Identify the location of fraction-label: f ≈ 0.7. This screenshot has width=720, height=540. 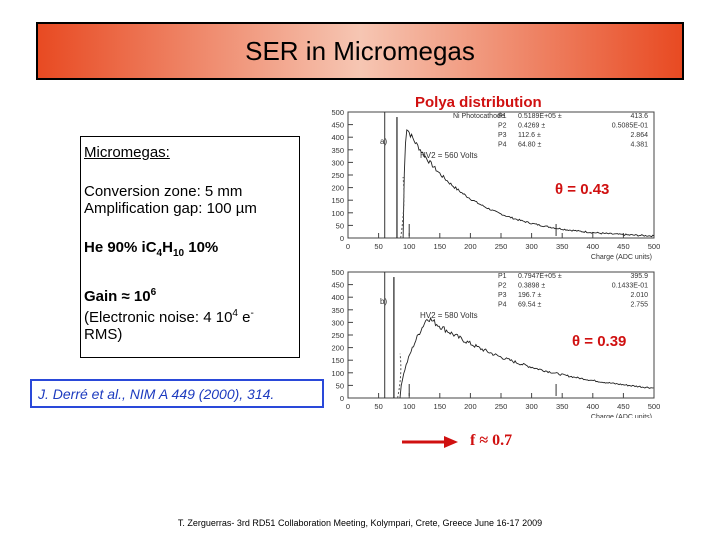
(491, 440).